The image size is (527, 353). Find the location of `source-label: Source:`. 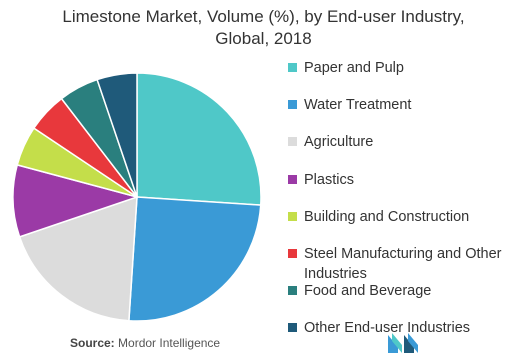

source-label: Source: is located at coordinates (92, 343).